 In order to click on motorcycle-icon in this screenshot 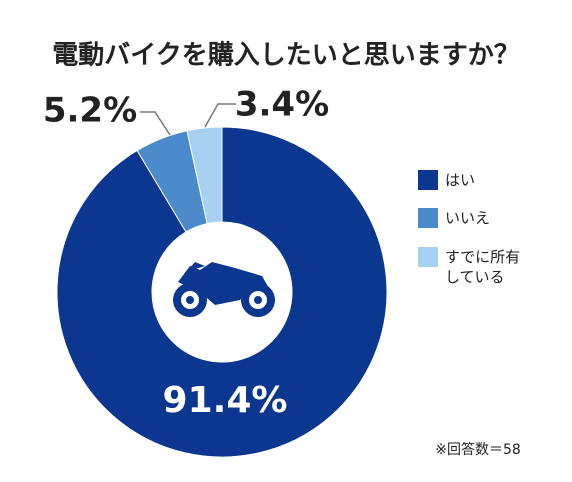, I will do `click(224, 289)`.